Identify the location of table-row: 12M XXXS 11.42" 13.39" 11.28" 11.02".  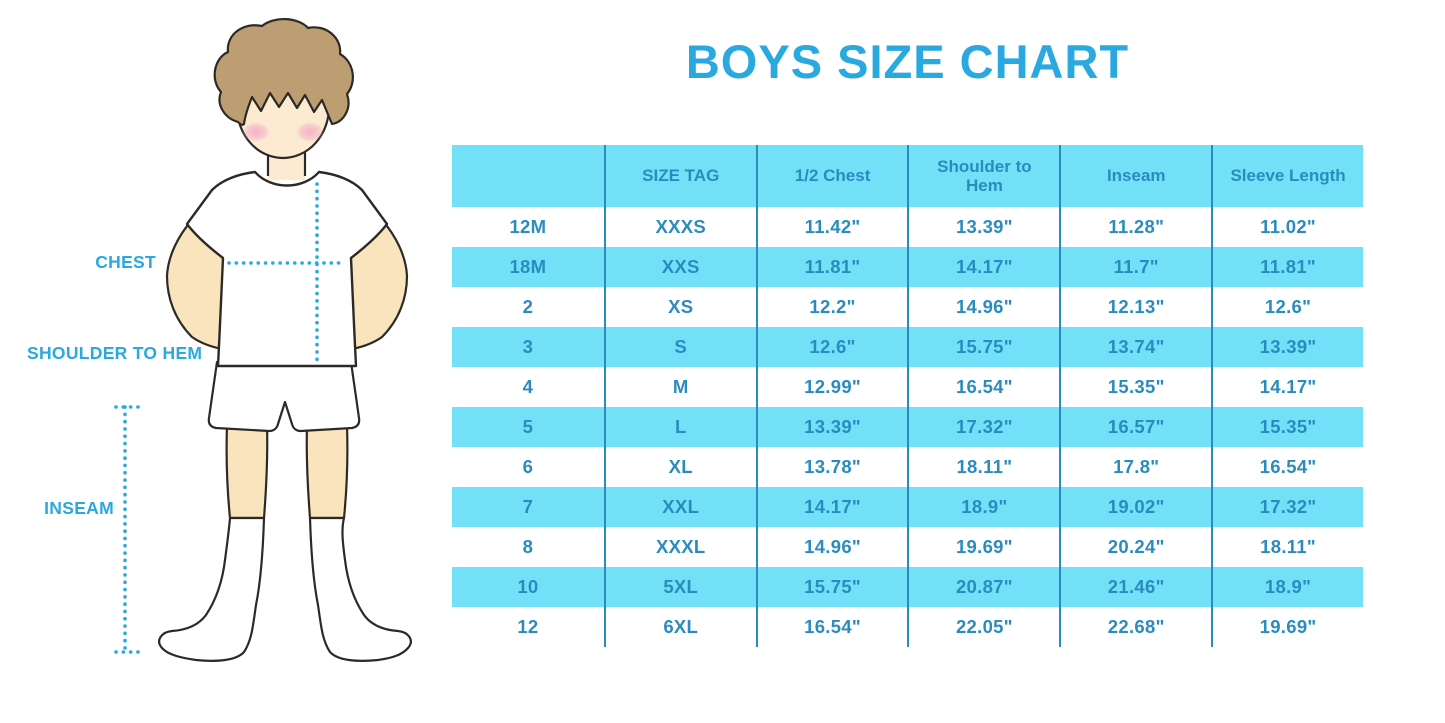
(907, 227).